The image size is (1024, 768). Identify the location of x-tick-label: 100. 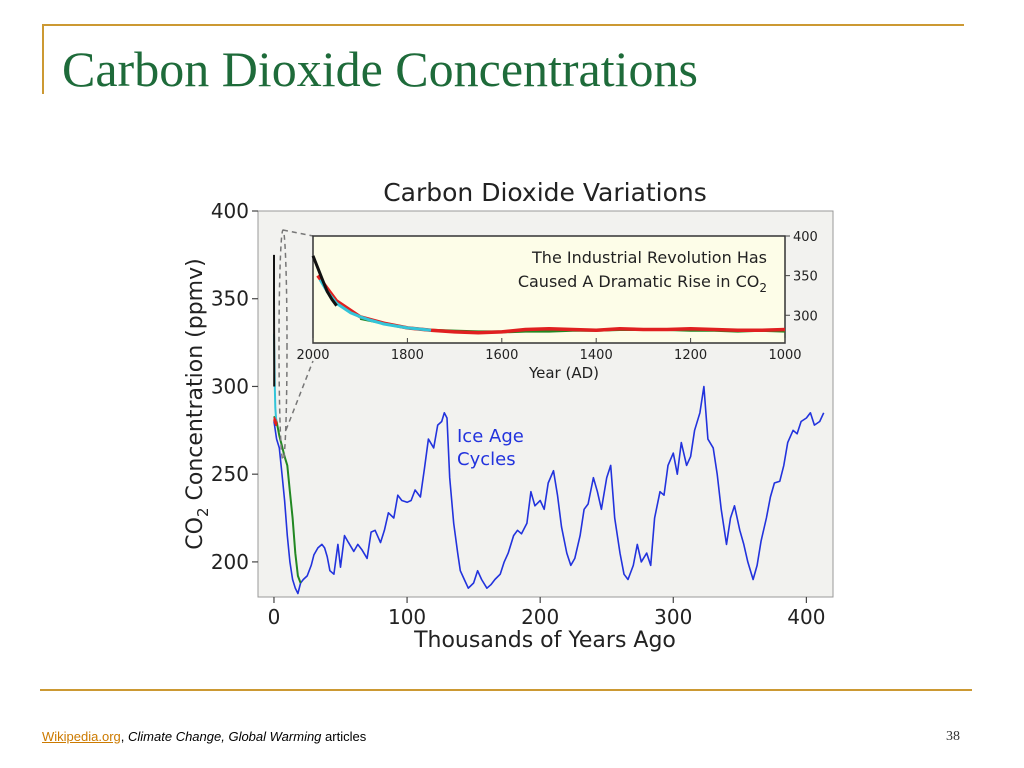
(407, 617).